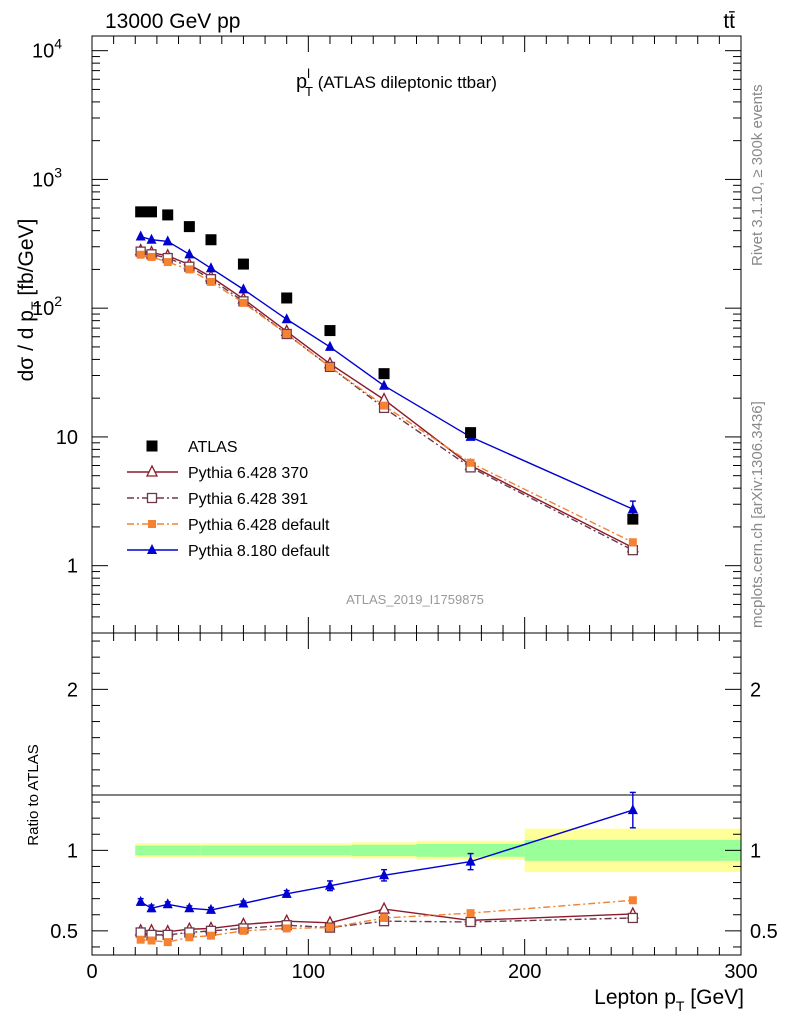  I want to click on legend-label: Pythia 6.428 370, so click(248, 473).